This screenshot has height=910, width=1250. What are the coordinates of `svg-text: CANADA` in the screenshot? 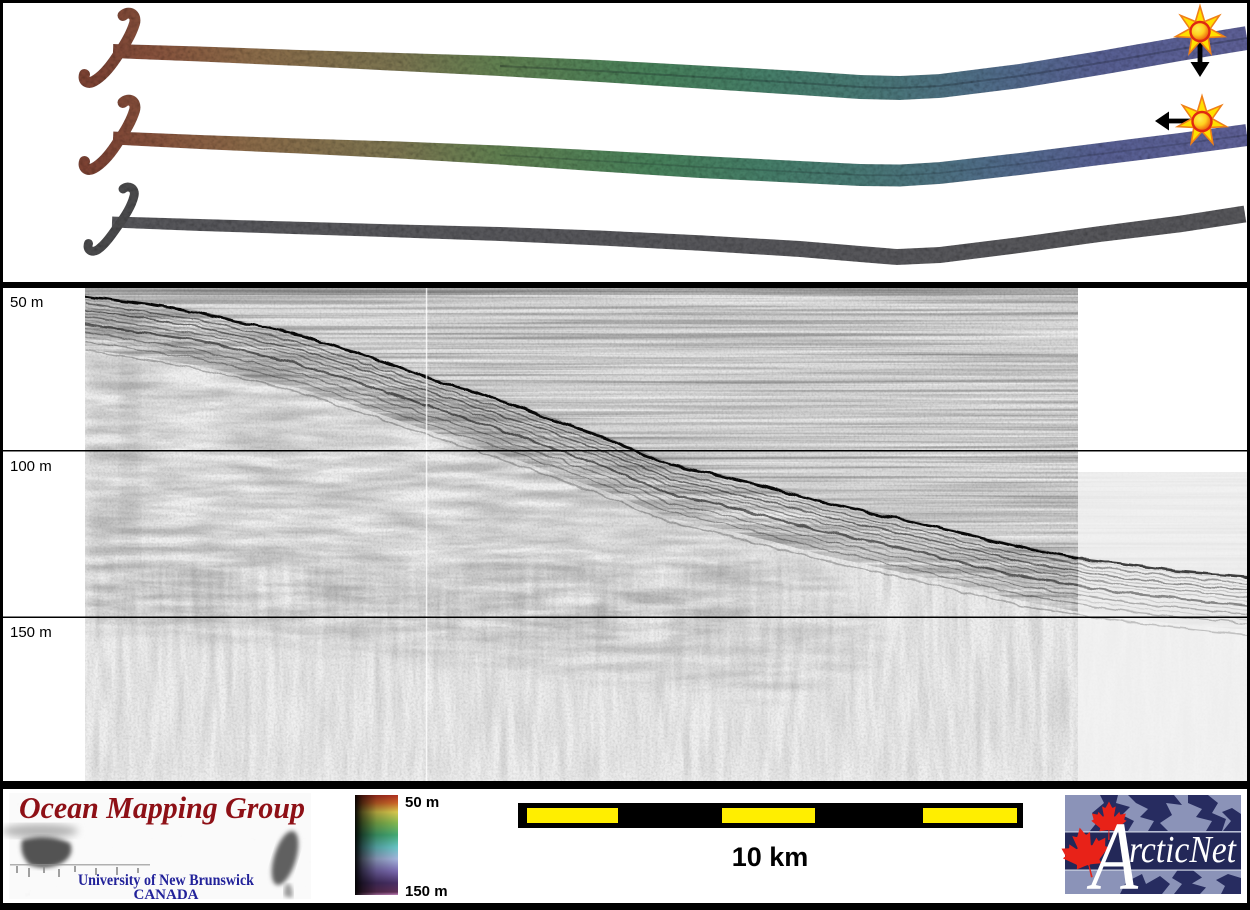 It's located at (166, 895).